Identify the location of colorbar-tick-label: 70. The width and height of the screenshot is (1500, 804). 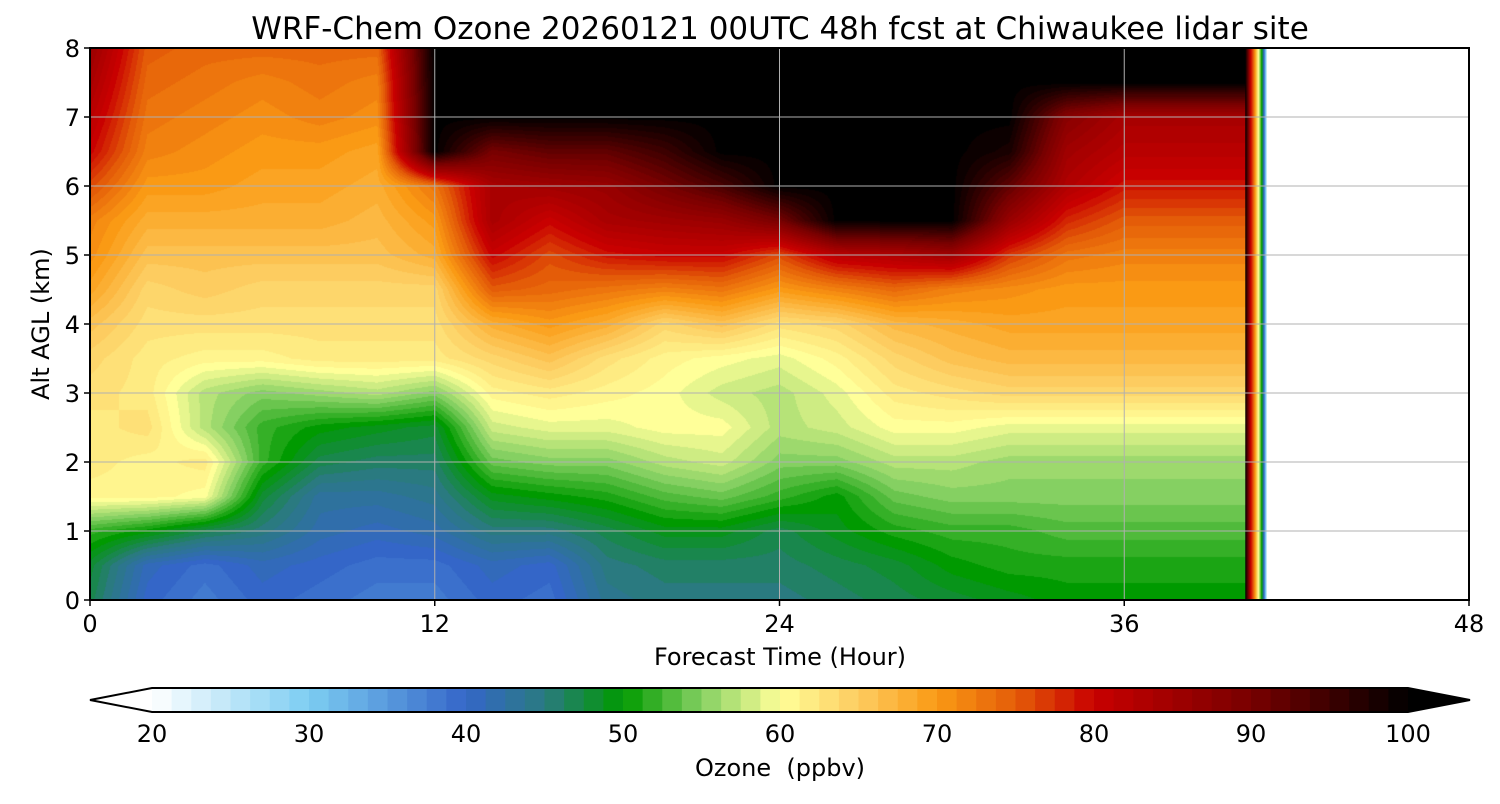
(937, 734).